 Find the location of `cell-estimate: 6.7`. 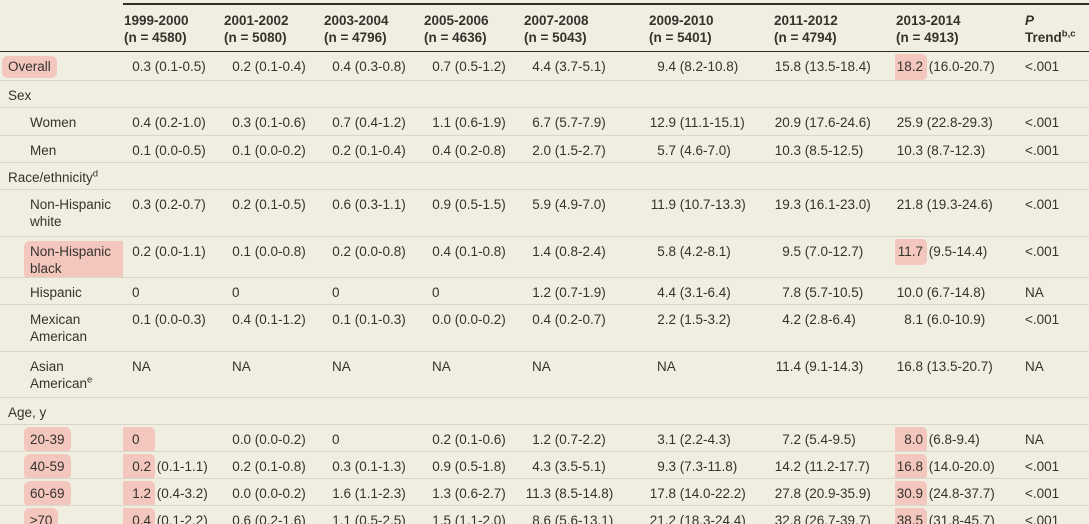

cell-estimate: 6.7 is located at coordinates (541, 122).